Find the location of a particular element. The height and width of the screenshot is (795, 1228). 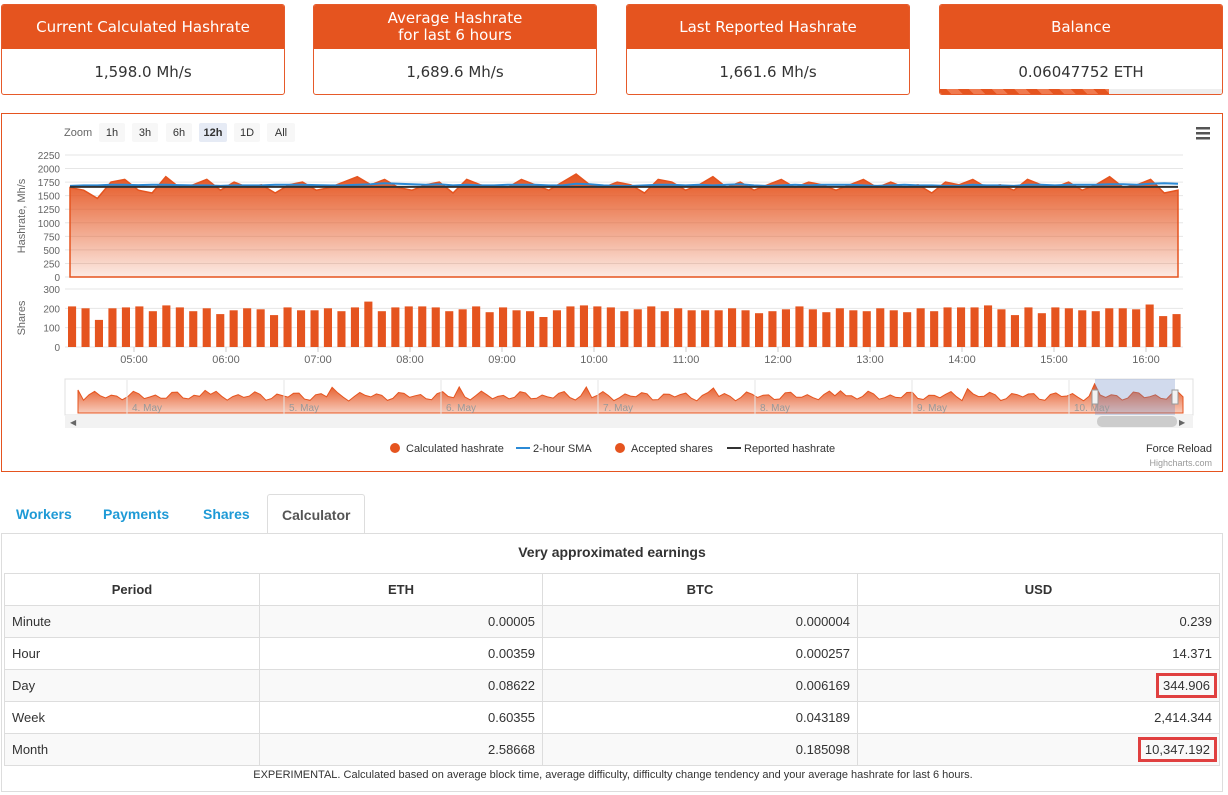

zoom-button-label: 3h is located at coordinates (145, 133).